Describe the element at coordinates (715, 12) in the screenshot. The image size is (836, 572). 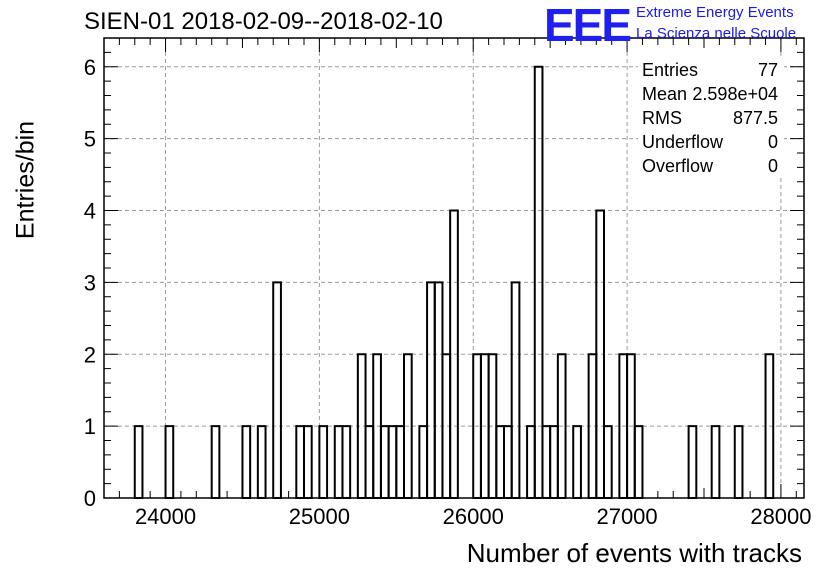
I see `logo-line-1: Extreme Energy Events` at that location.